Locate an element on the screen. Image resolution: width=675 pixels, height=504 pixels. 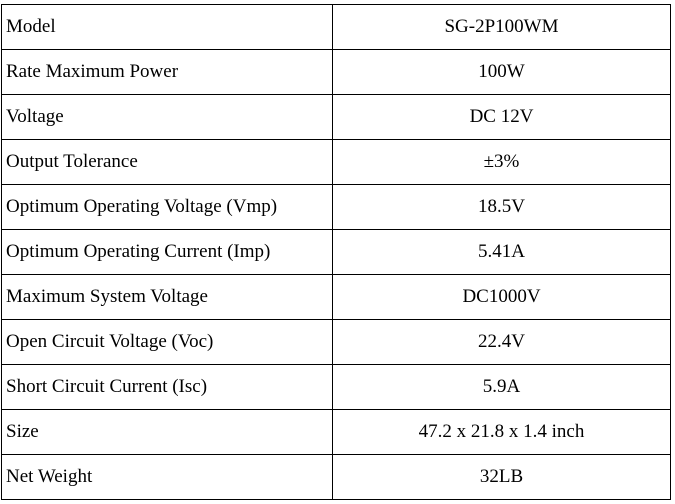
spec-value: 5.9A is located at coordinates (501, 387).